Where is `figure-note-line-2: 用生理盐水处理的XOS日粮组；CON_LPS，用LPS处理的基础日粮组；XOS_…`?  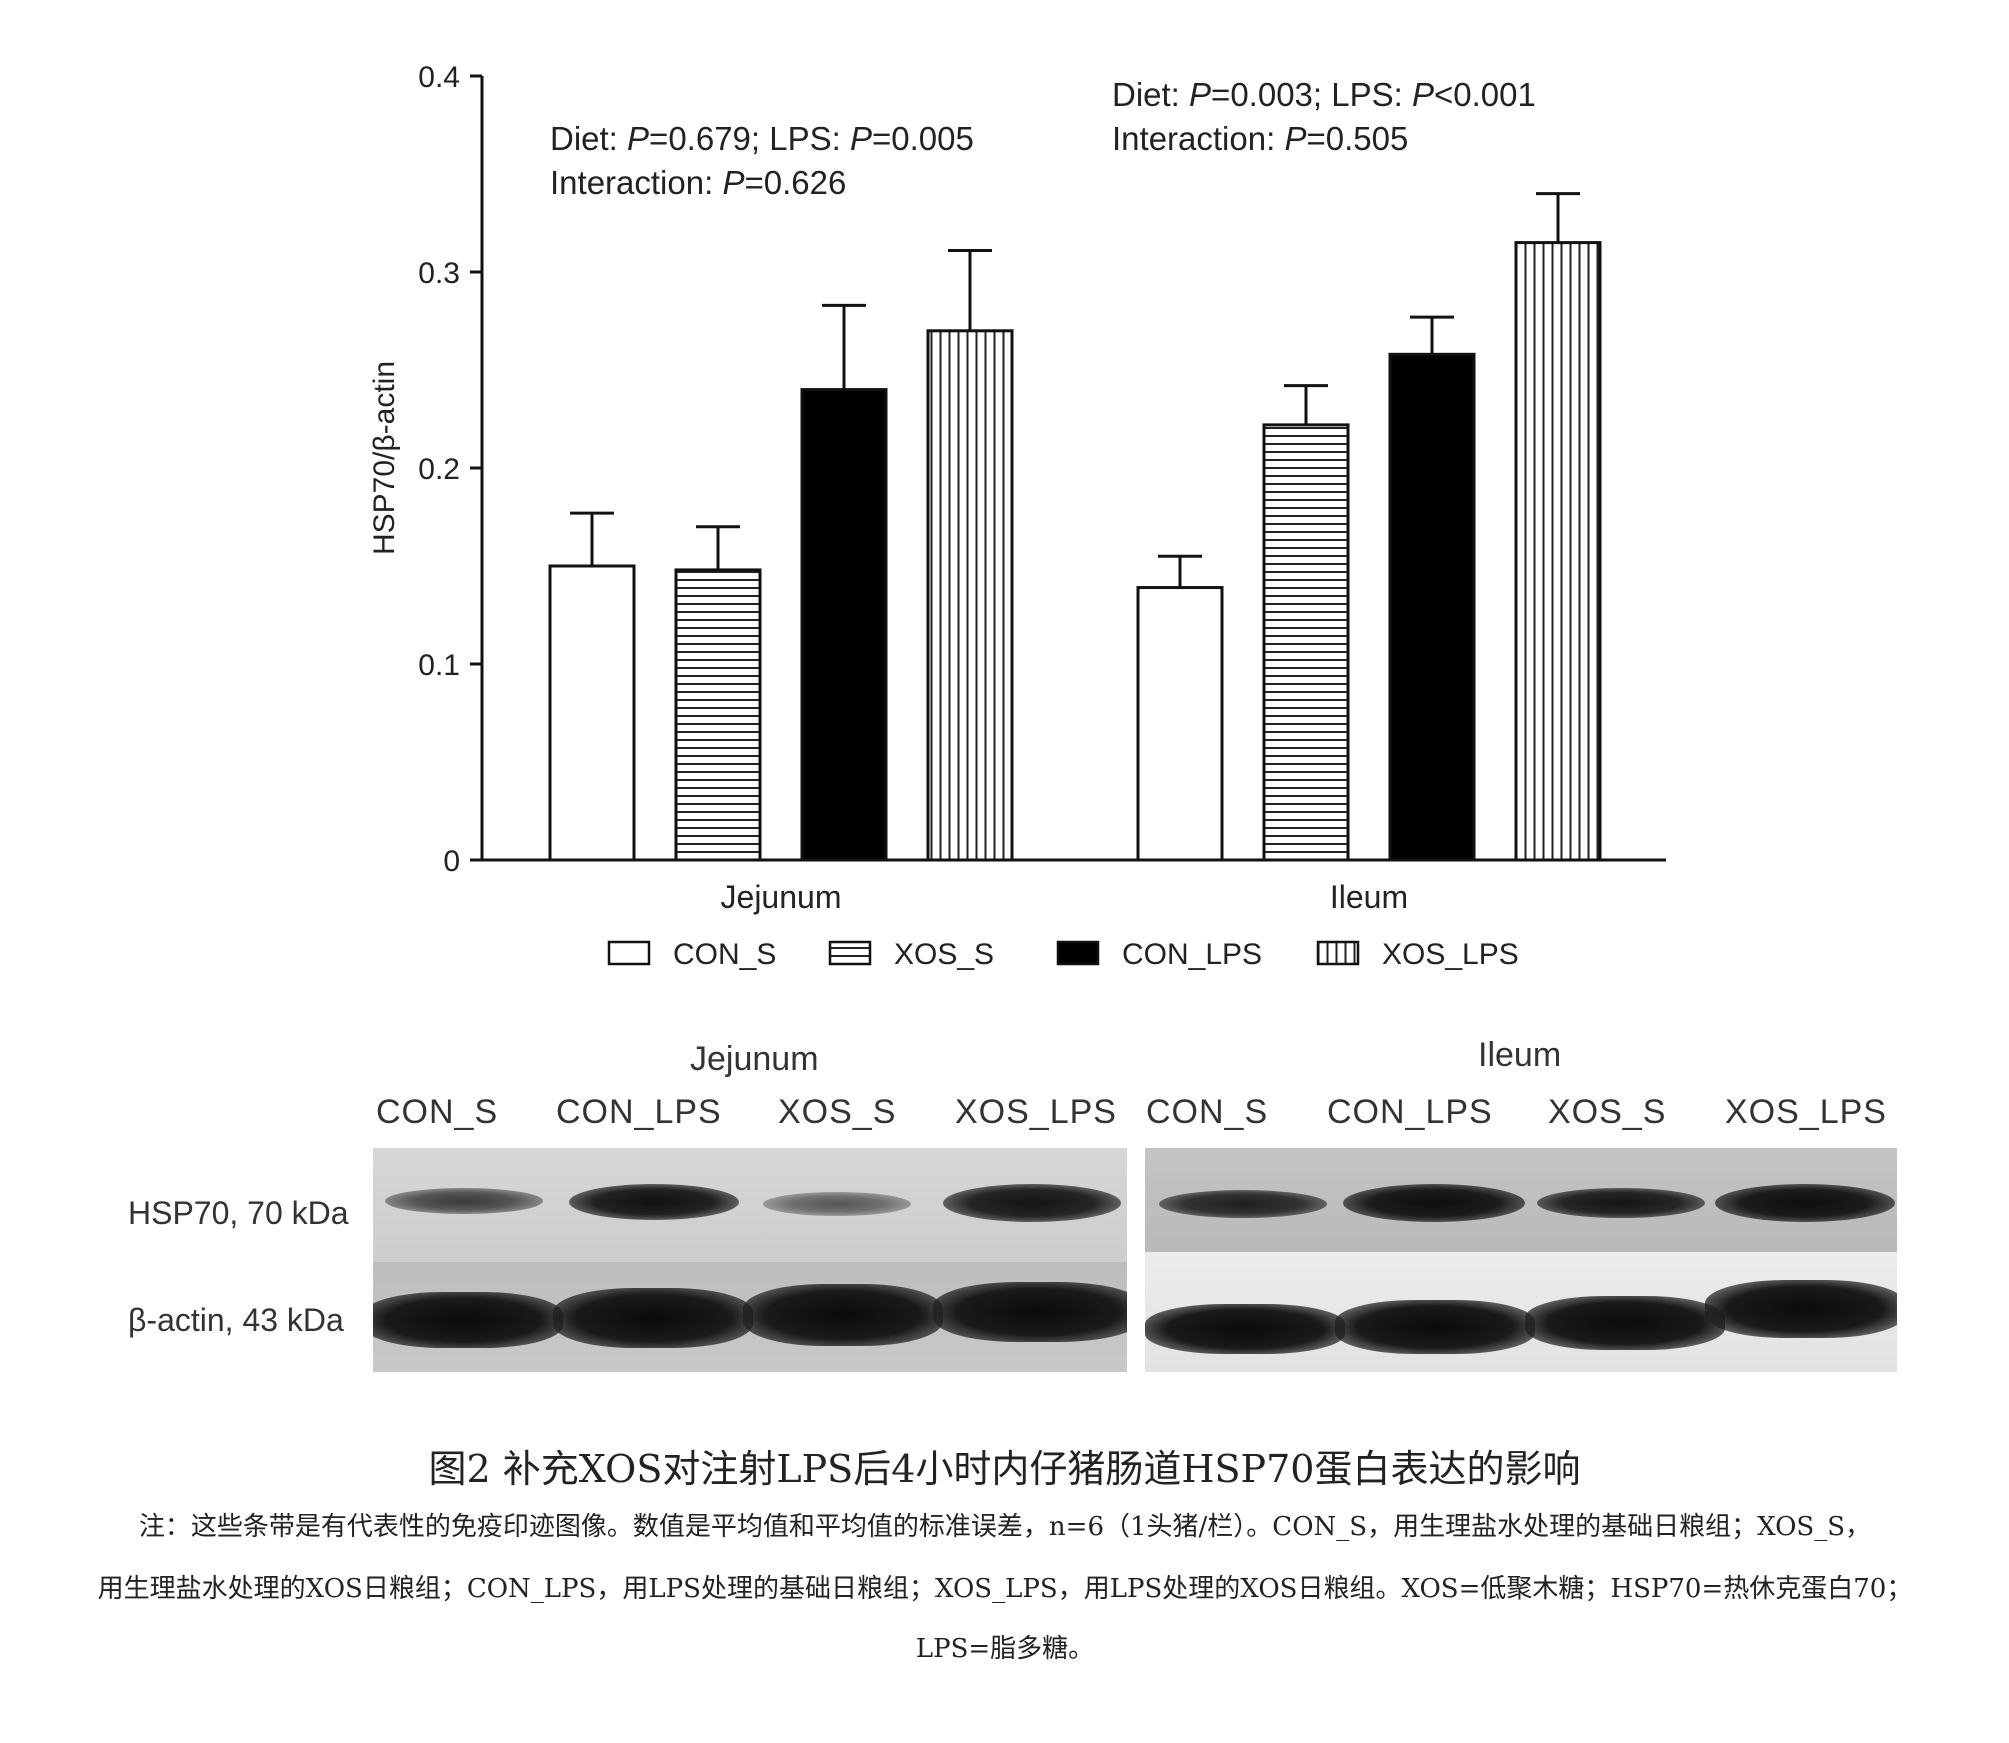
figure-note-line-2: 用生理盐水处理的XOS日粮组；CON_LPS，用LPS处理的基础日粮组；XOS_… is located at coordinates (1005, 1589).